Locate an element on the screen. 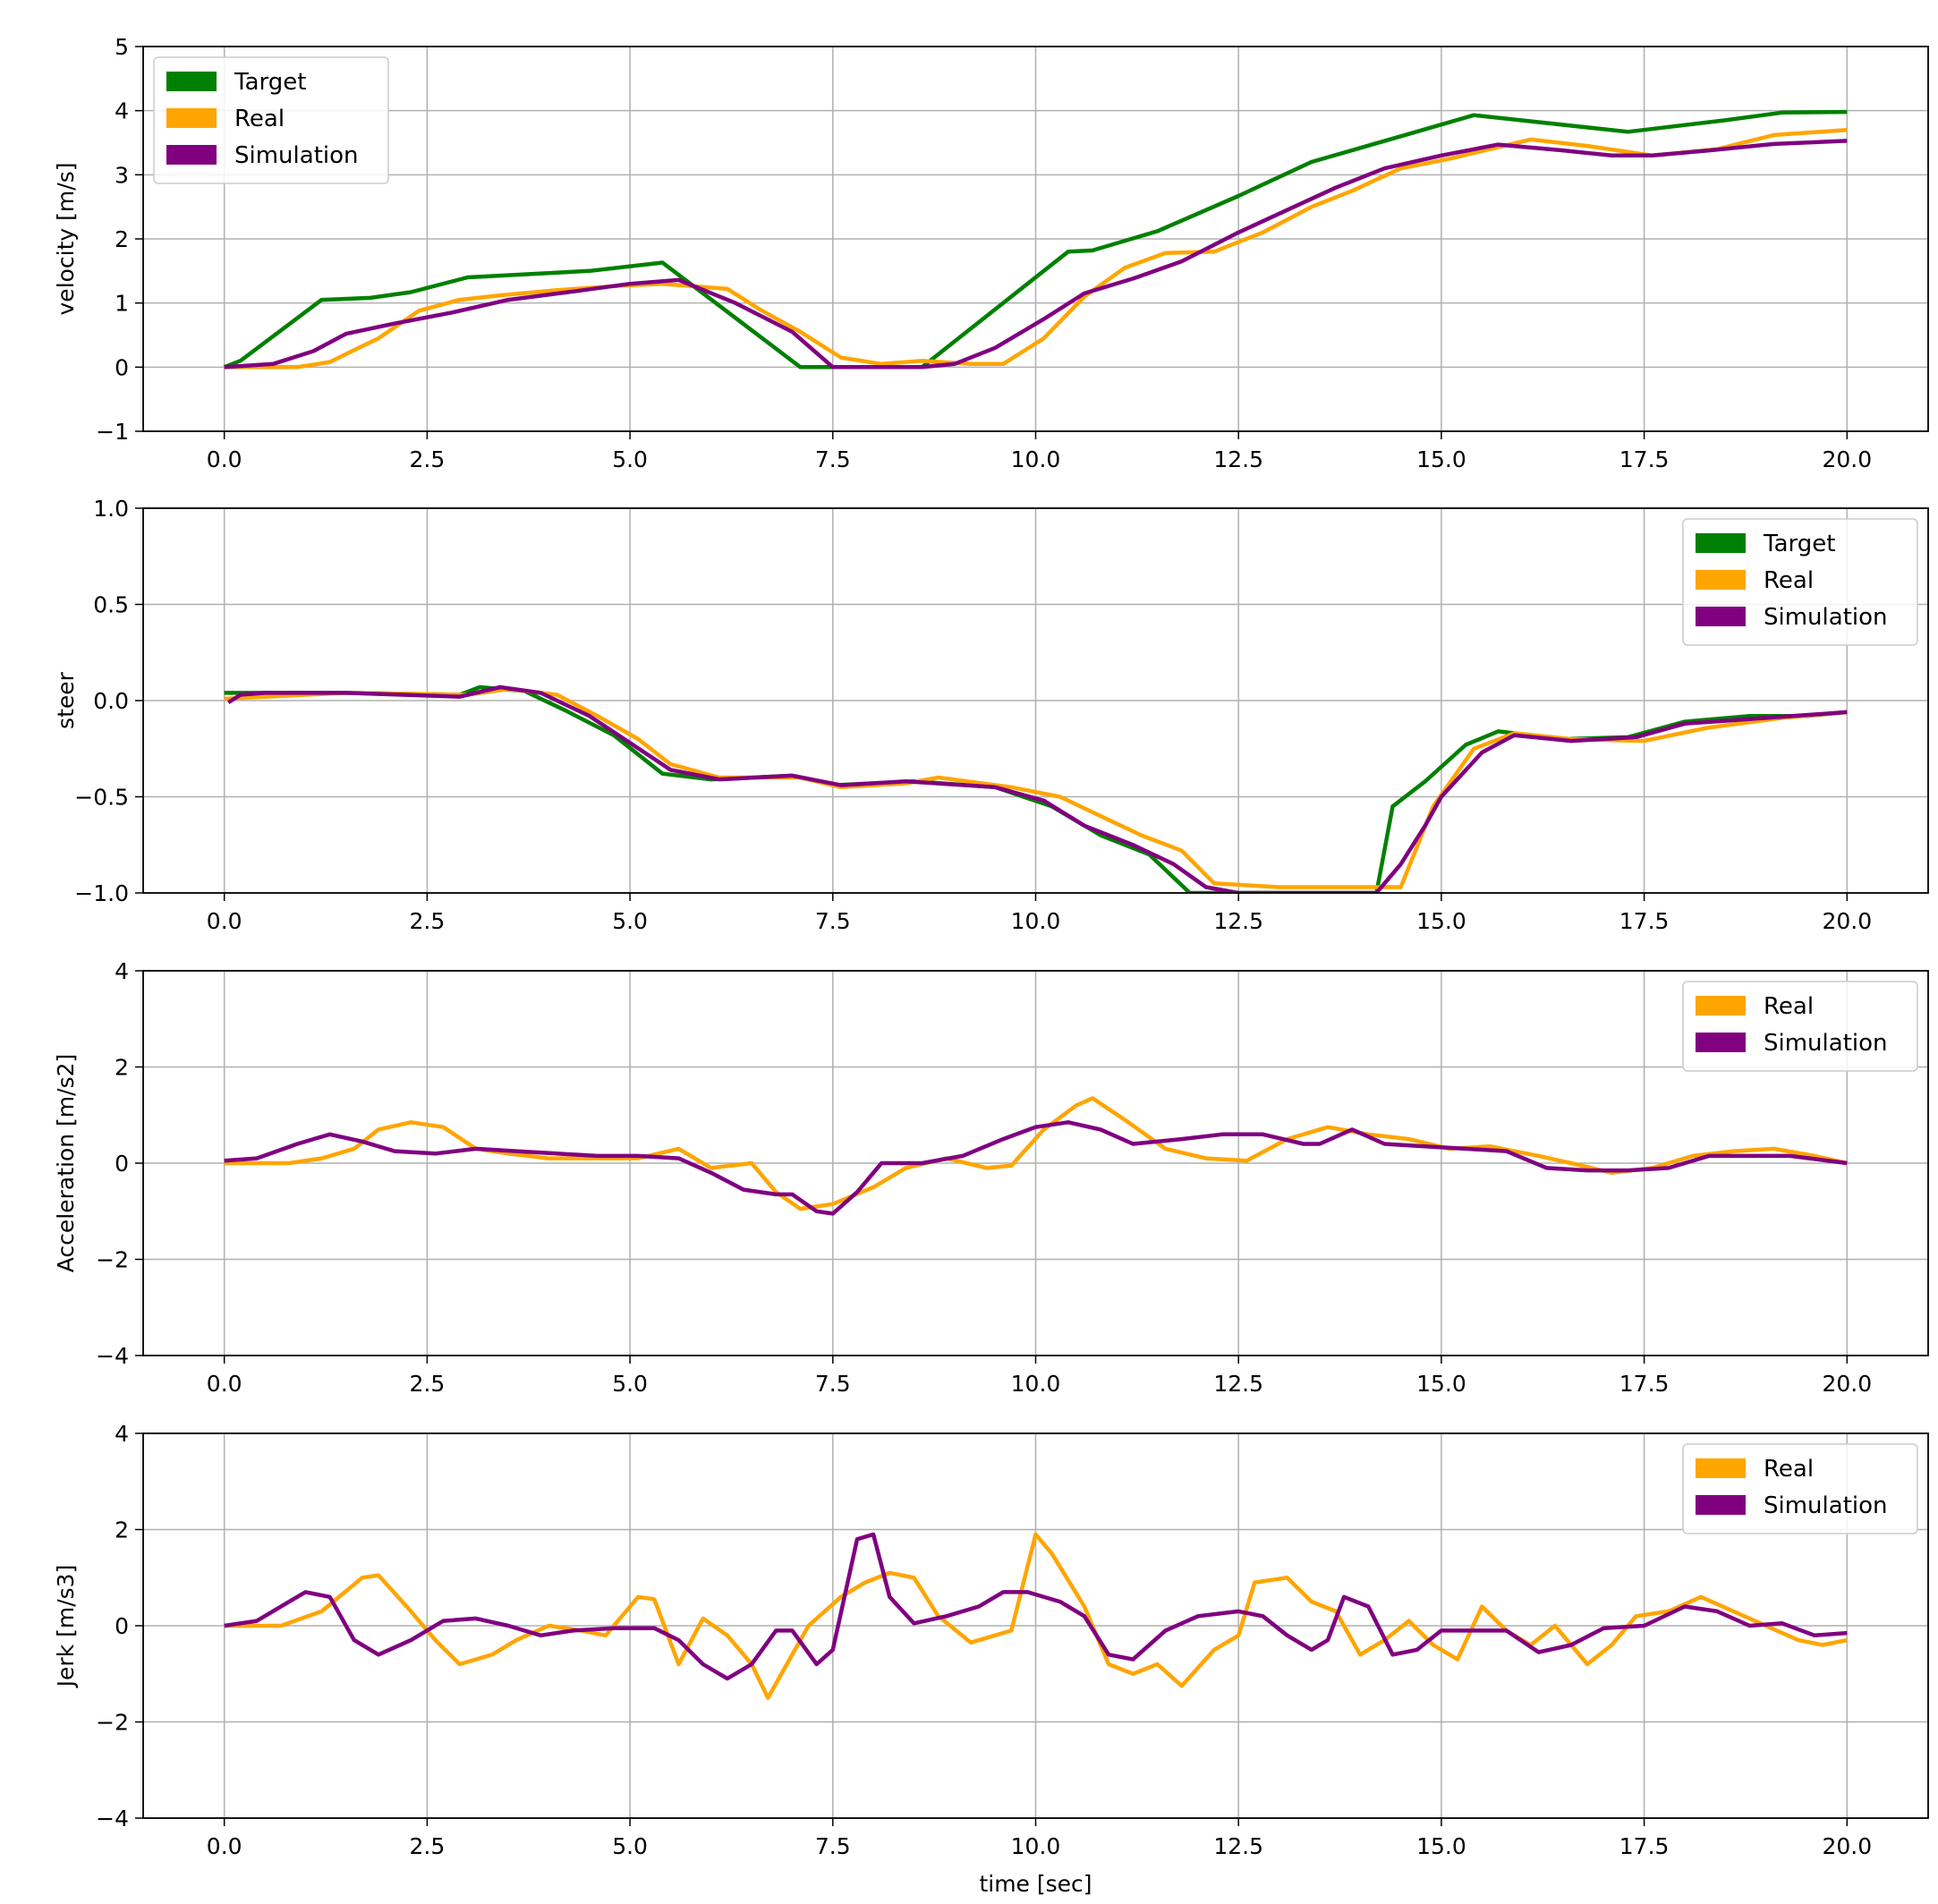 The image size is (1938, 1904). series-line-real is located at coordinates (1036, 1616).